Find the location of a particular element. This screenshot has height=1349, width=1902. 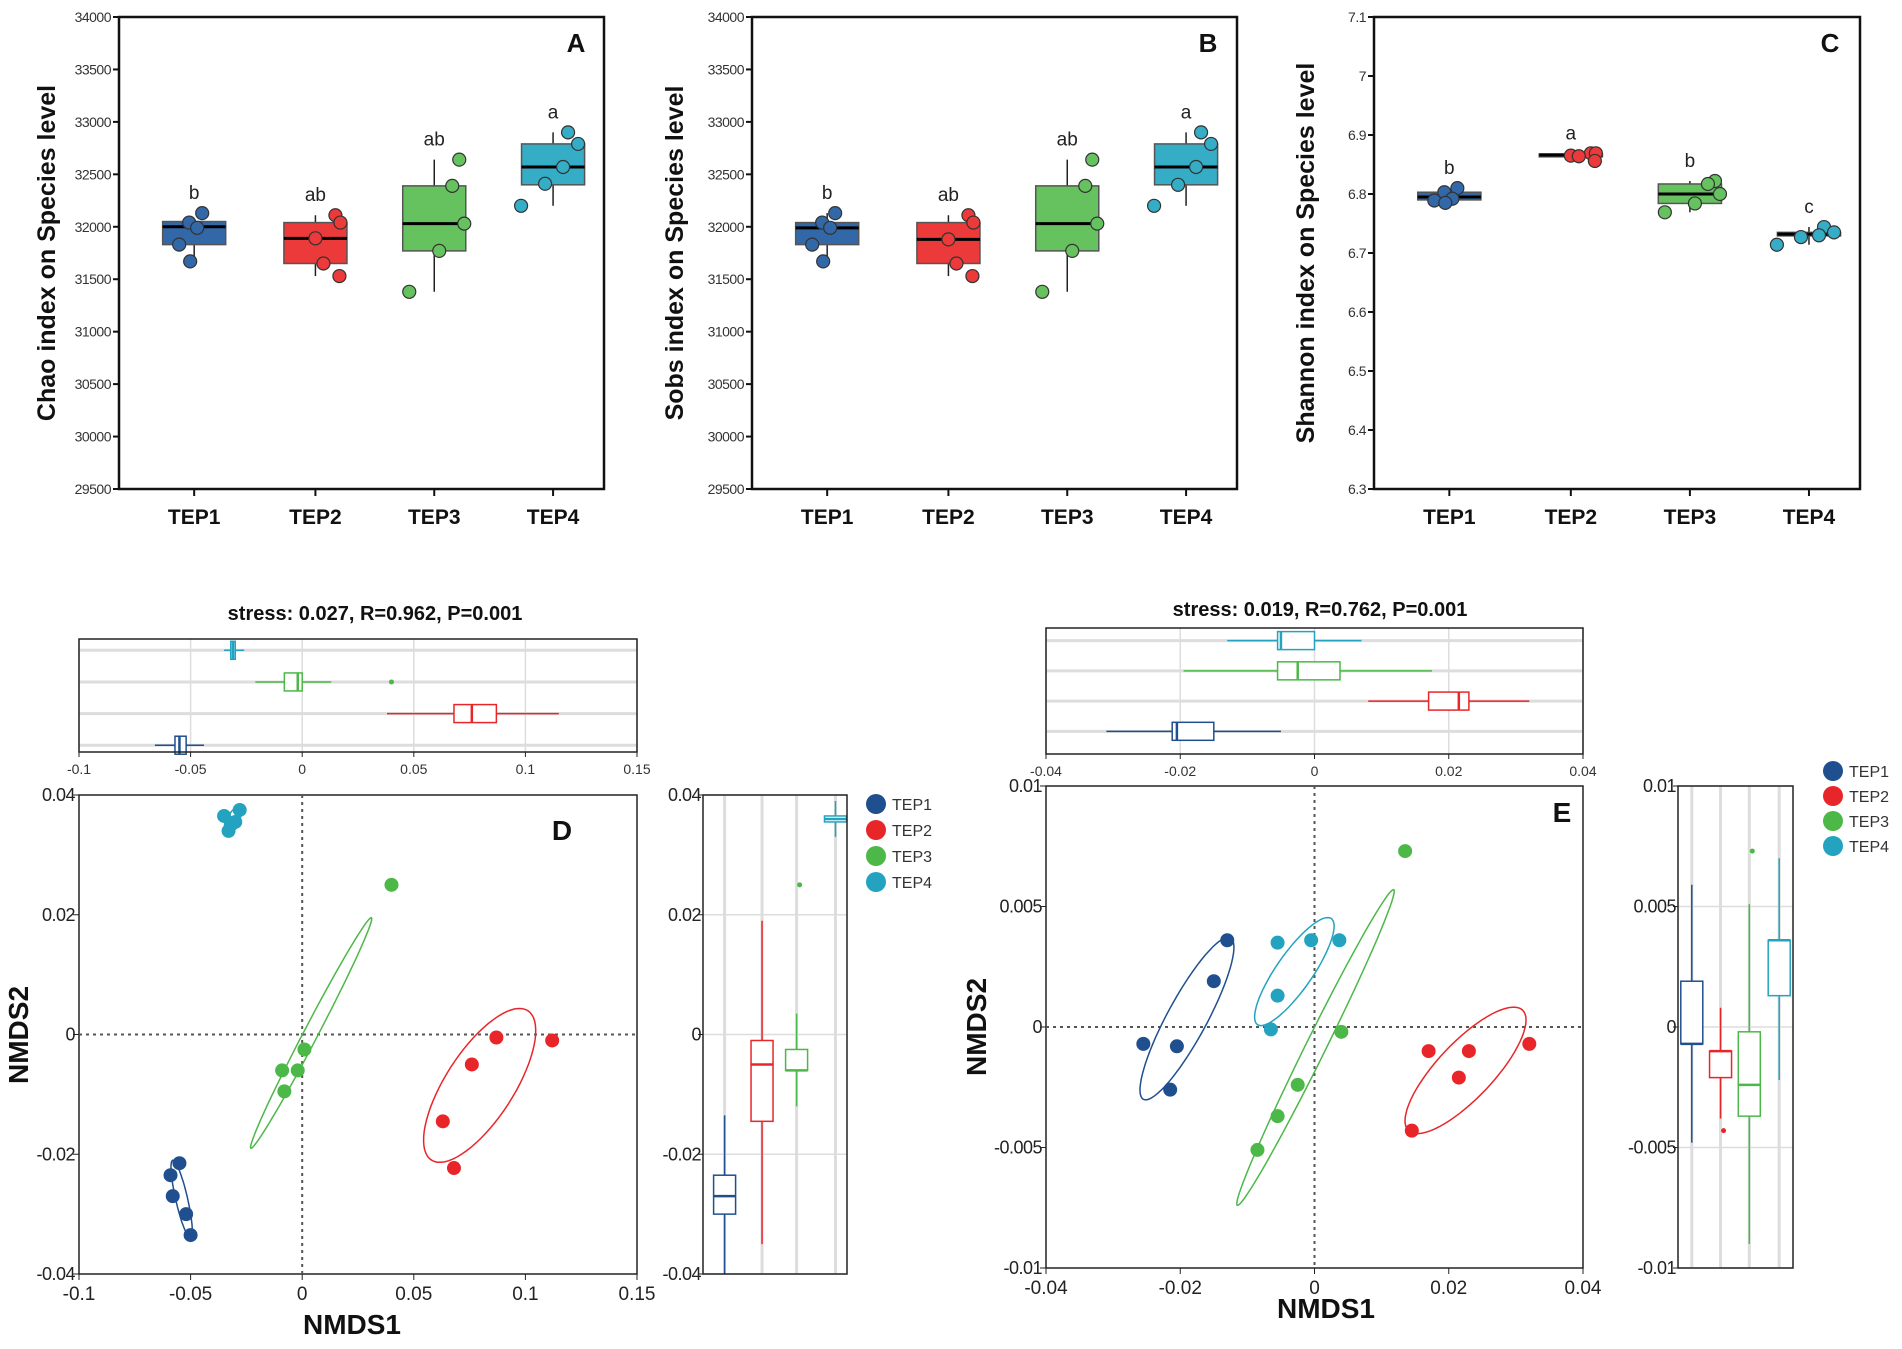

y-tick-label: 31500 is located at coordinates (93, 279).